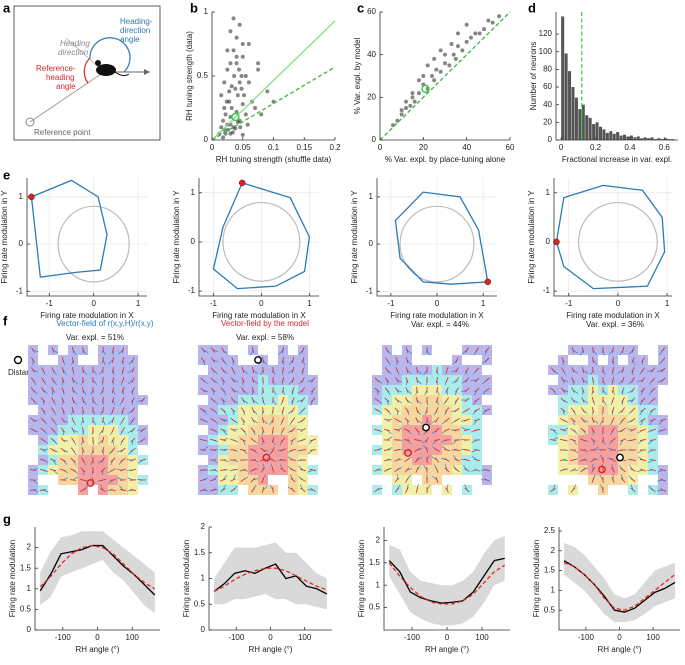 The height and width of the screenshot is (665, 685). I want to click on reference-point-center, so click(602, 469).